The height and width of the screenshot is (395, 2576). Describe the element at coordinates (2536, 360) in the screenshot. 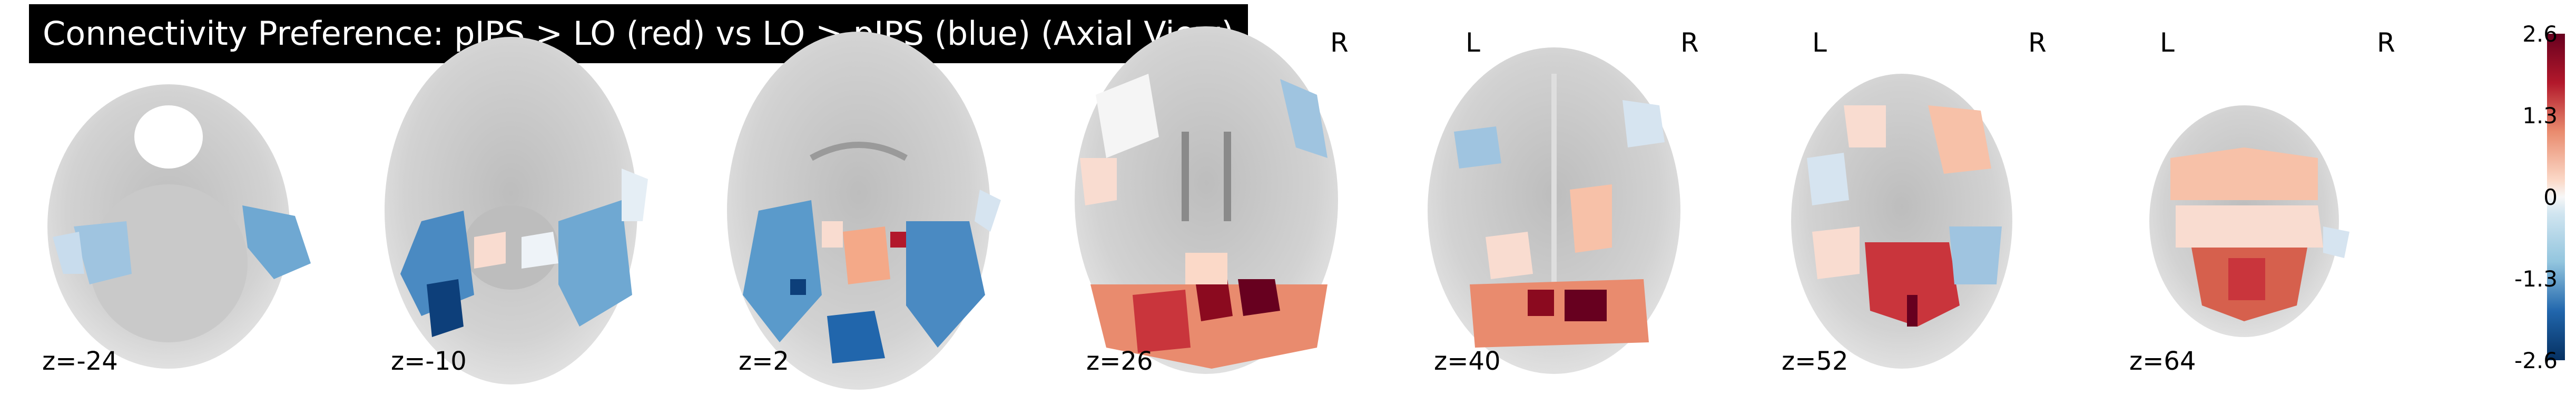

I see `colorbar-tick: -2.6` at that location.